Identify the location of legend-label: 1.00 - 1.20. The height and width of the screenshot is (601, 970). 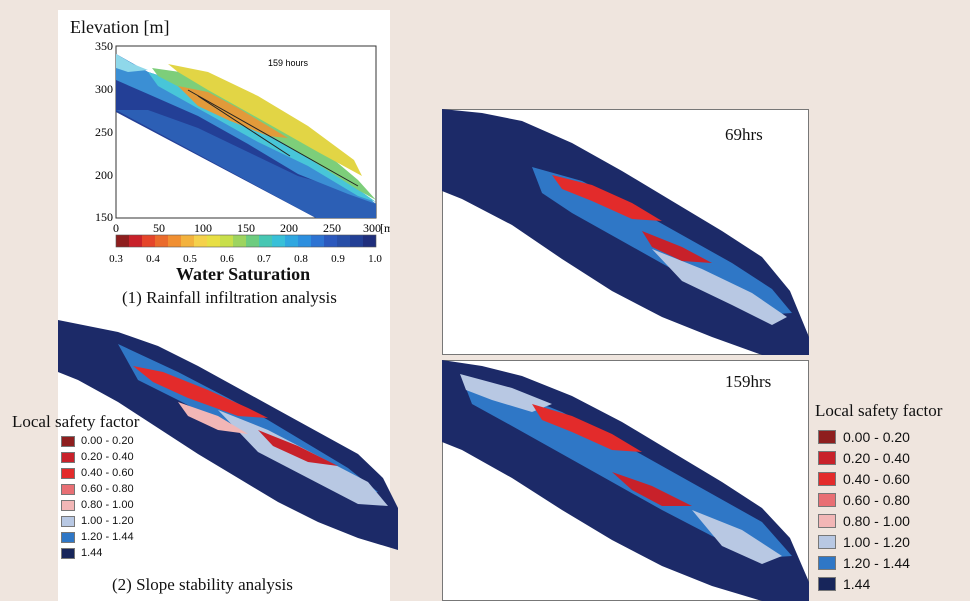
(107, 521).